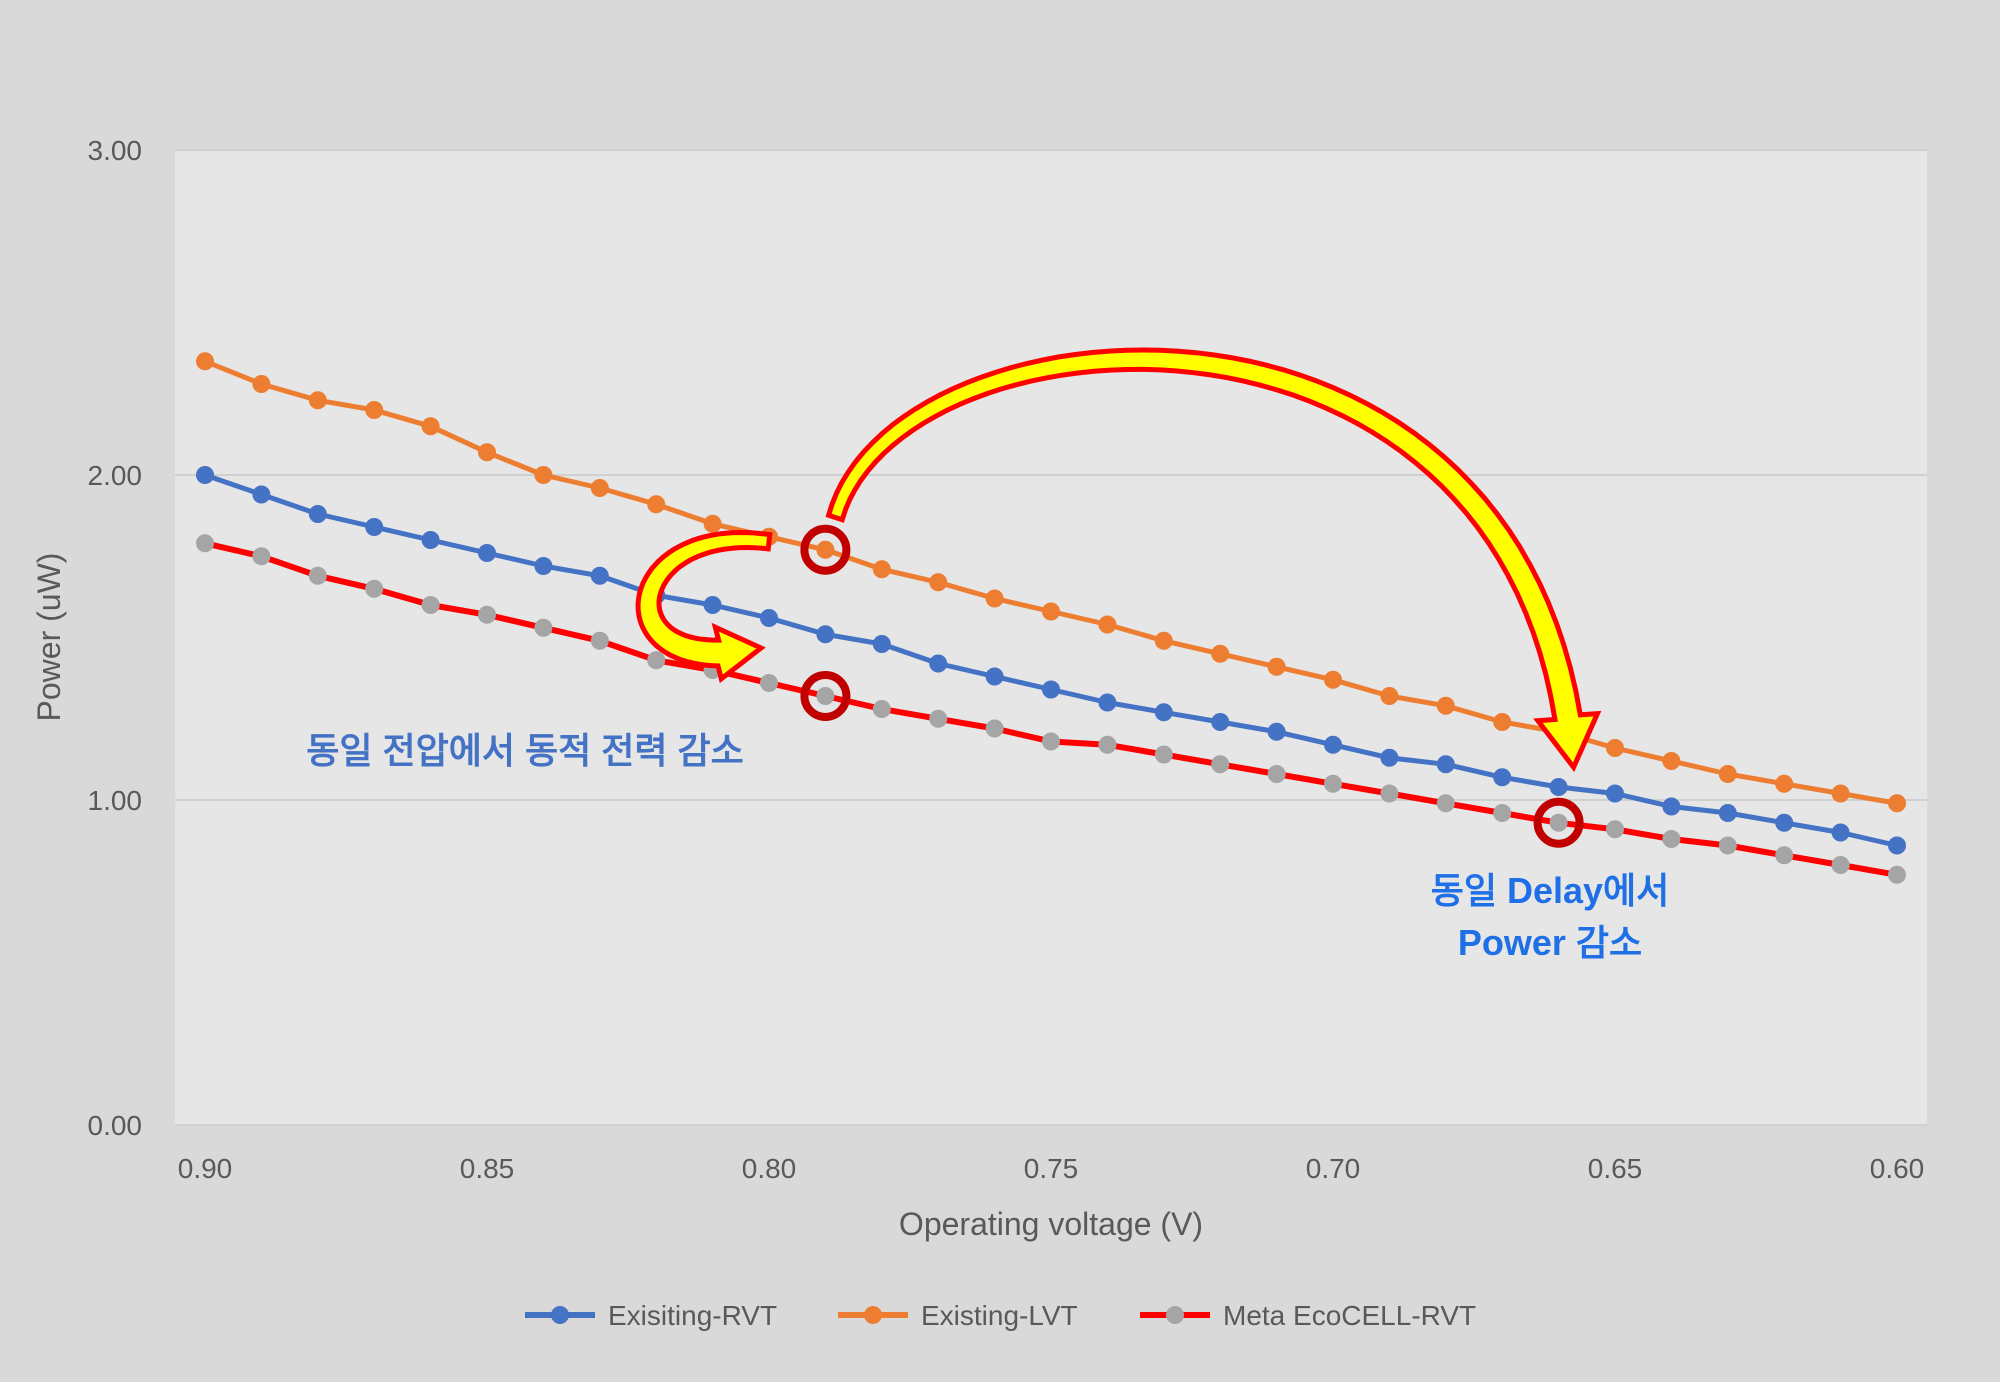 Image resolution: width=2000 pixels, height=1382 pixels. I want to click on x-tick-label: 0.90, so click(205, 1168).